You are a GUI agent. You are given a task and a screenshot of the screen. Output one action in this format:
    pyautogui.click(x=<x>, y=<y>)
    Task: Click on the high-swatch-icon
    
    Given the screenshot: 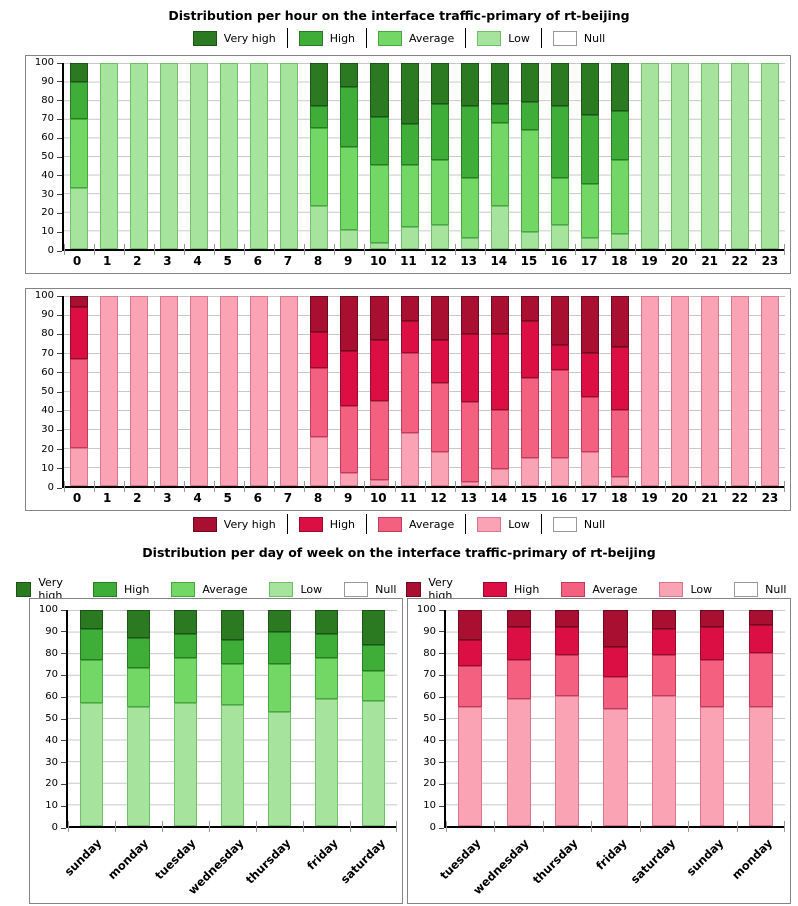 What is the action you would take?
    pyautogui.click(x=310, y=38)
    